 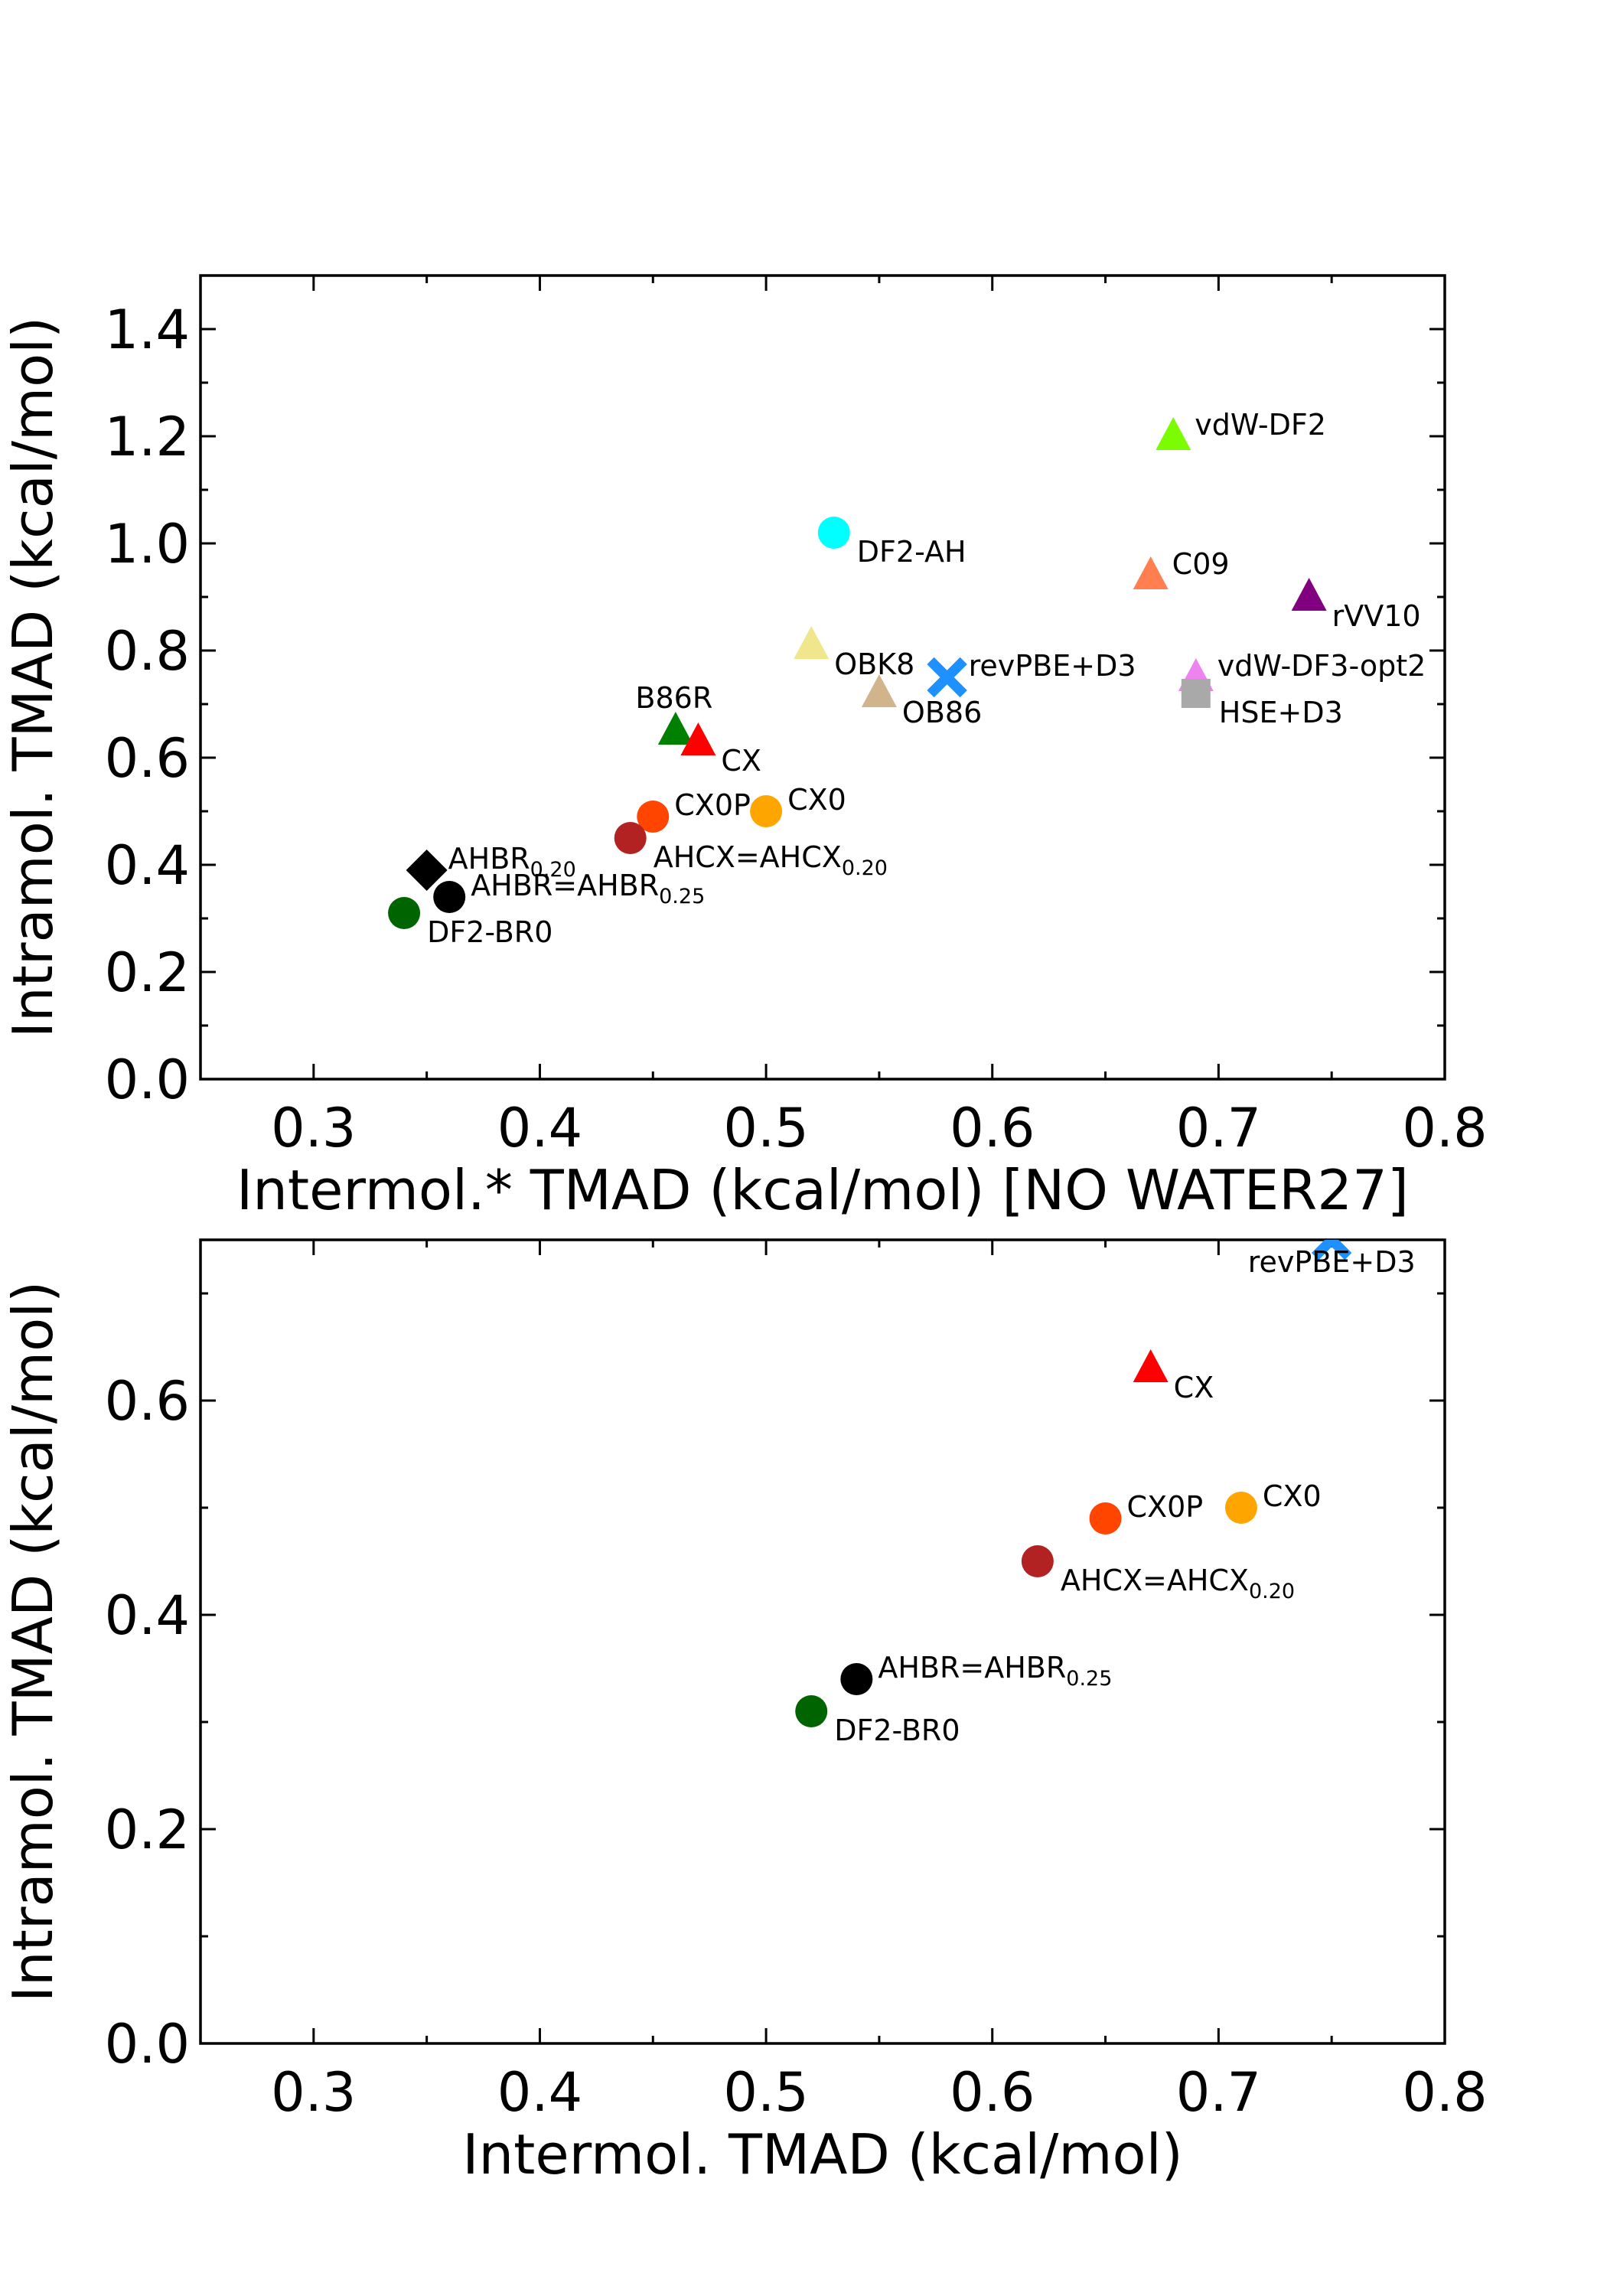 I want to click on point-obk8, so click(x=812, y=642).